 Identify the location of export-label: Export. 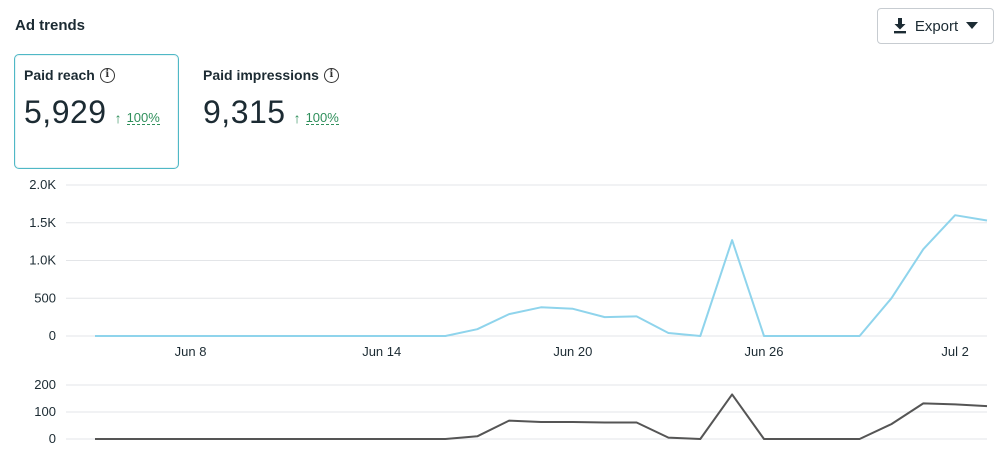
(936, 26).